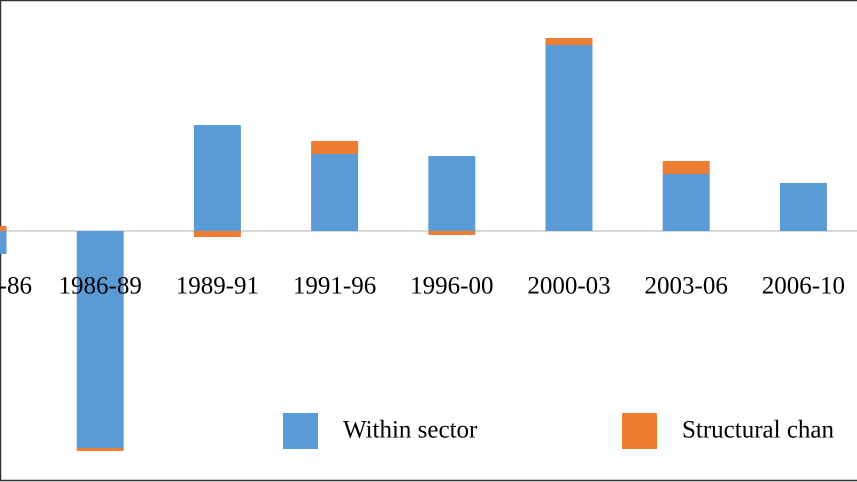  I want to click on x-tick-label: 1991-96, so click(334, 286).